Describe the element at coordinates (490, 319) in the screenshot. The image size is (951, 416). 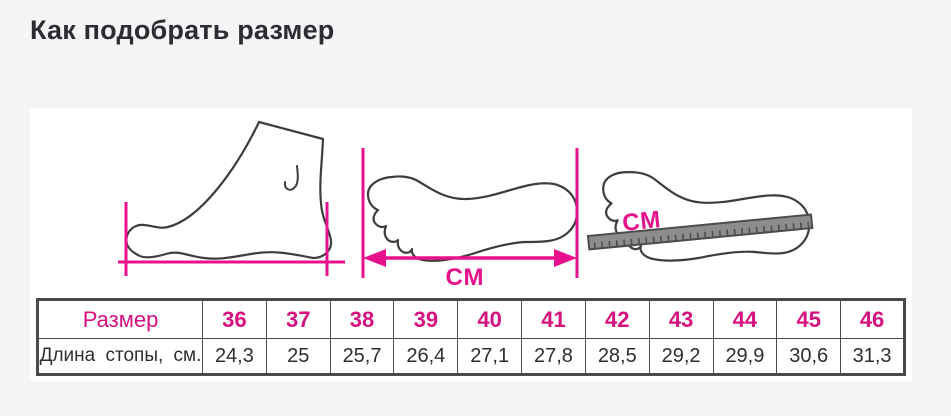
I see `size-cell: 40` at that location.